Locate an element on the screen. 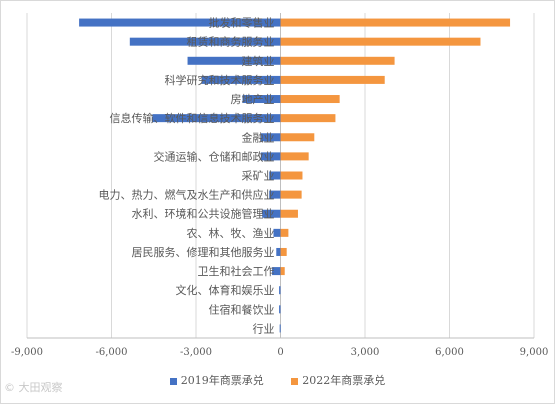 This screenshot has width=555, height=404. category-label: 建筑业 is located at coordinates (258, 61).